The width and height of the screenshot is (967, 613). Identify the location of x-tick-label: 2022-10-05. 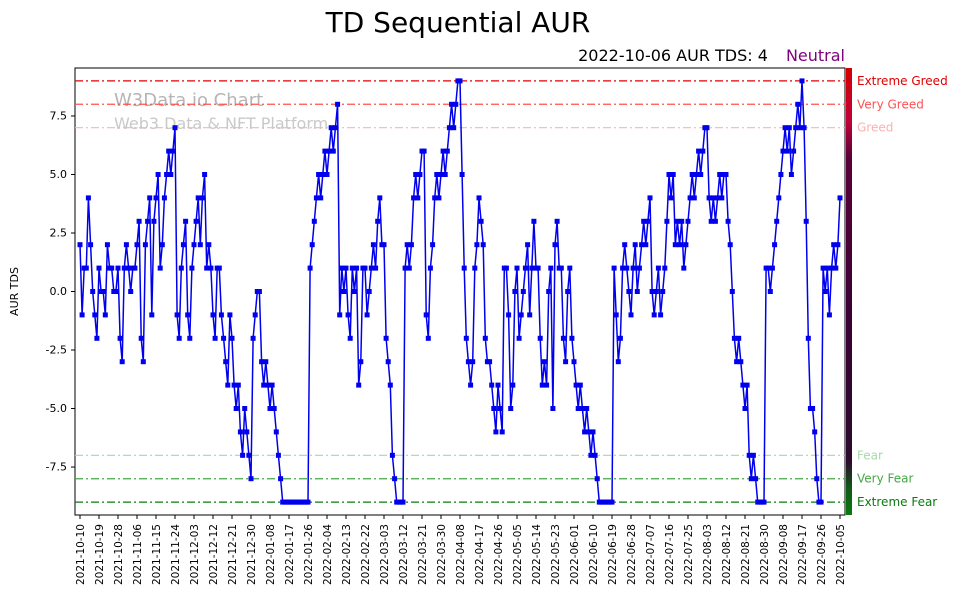
(841, 554).